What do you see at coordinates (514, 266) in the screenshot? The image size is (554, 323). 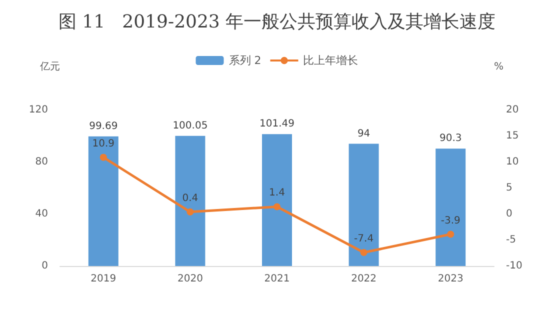 I see `y2-tick-label: -10` at bounding box center [514, 266].